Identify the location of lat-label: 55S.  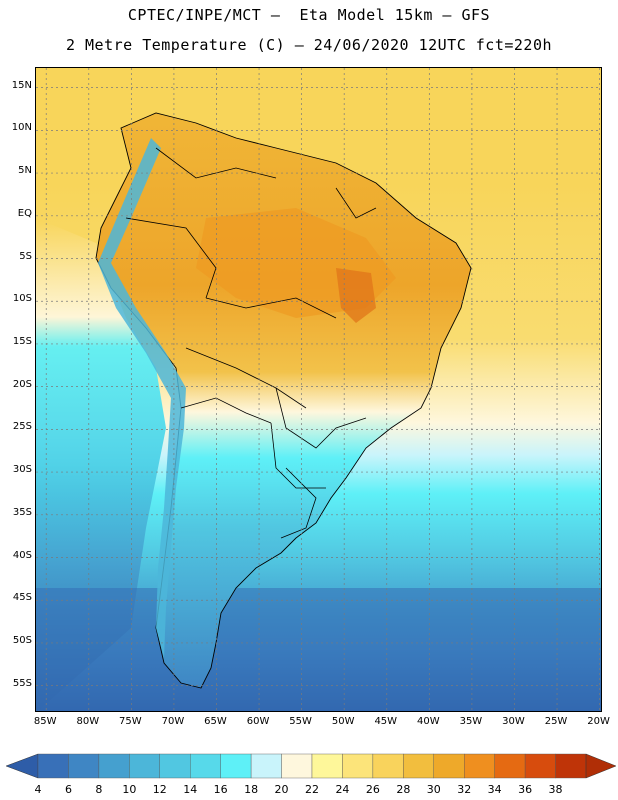
(22, 683).